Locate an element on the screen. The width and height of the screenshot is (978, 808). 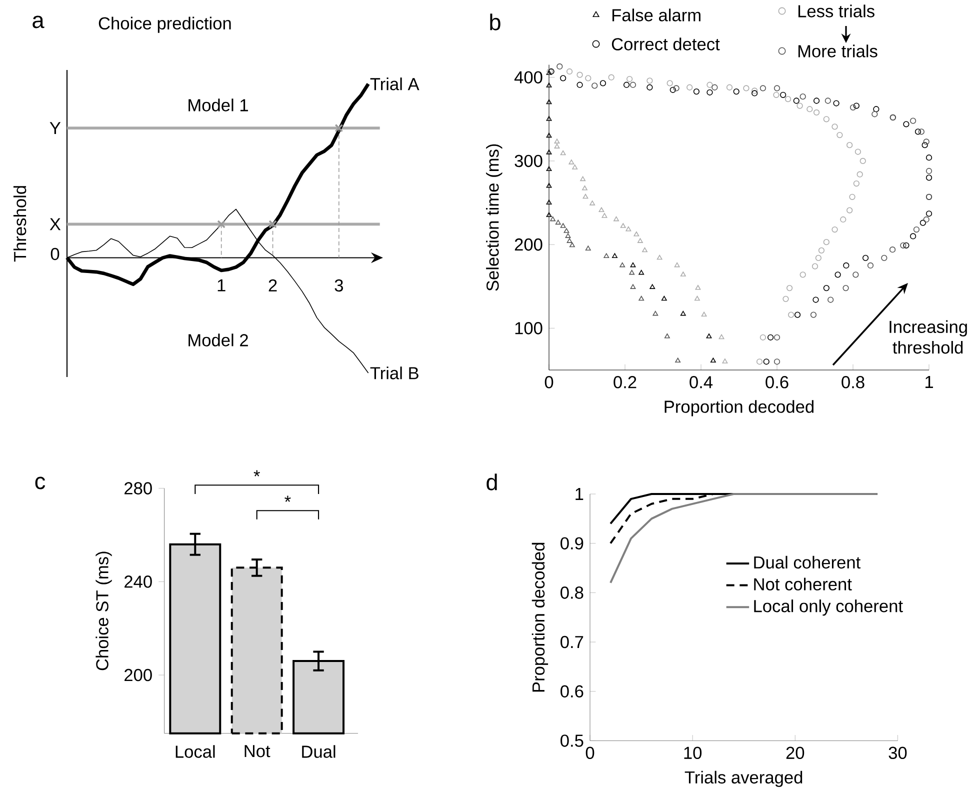
y-tick-label: 280 is located at coordinates (138, 488).